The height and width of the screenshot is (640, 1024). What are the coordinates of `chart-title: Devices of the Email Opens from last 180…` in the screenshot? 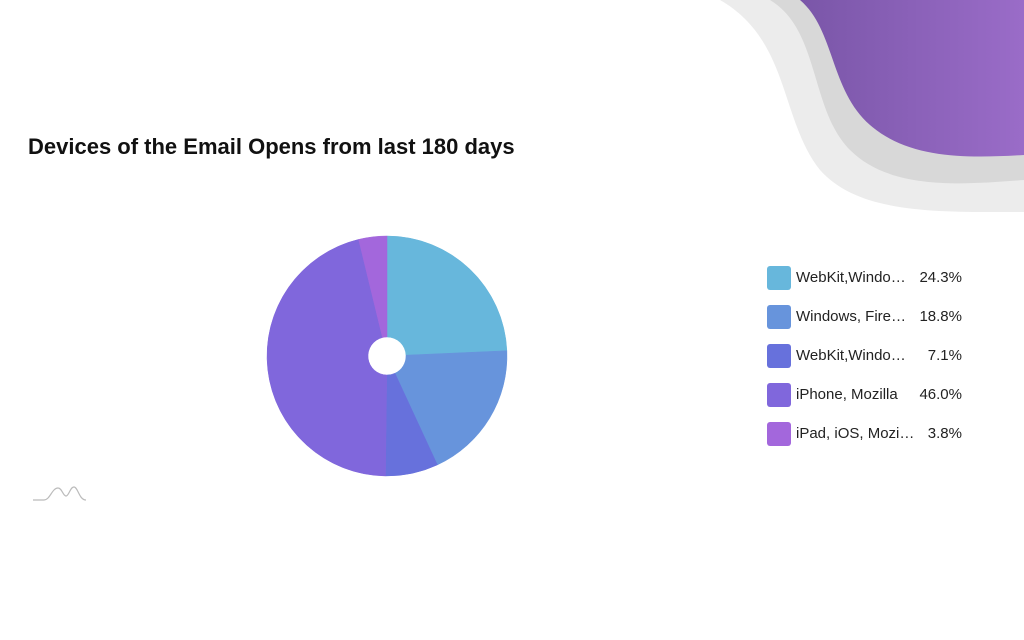 It's located at (271, 146).